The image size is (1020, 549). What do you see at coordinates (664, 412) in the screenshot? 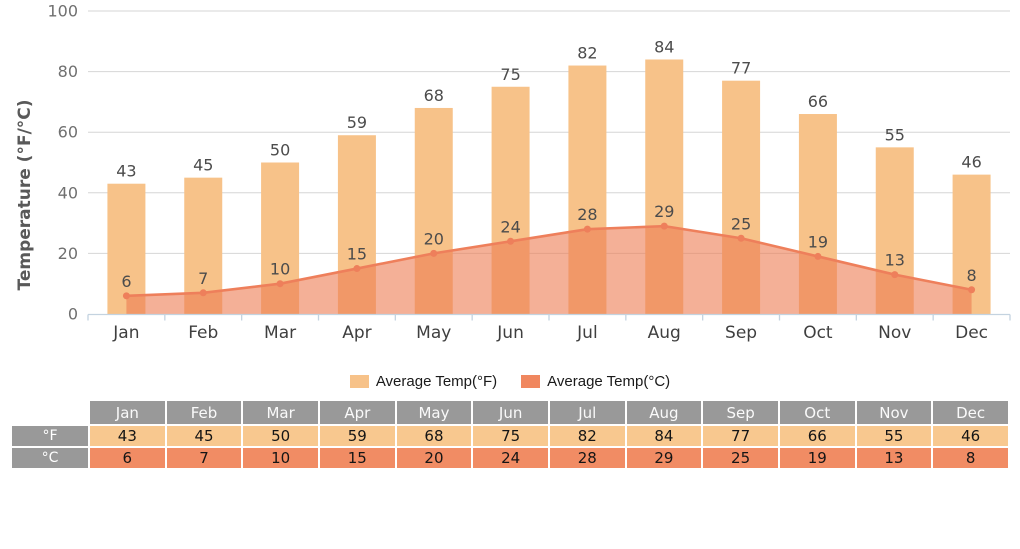
I see `table-month-header-aug: Aug` at bounding box center [664, 412].